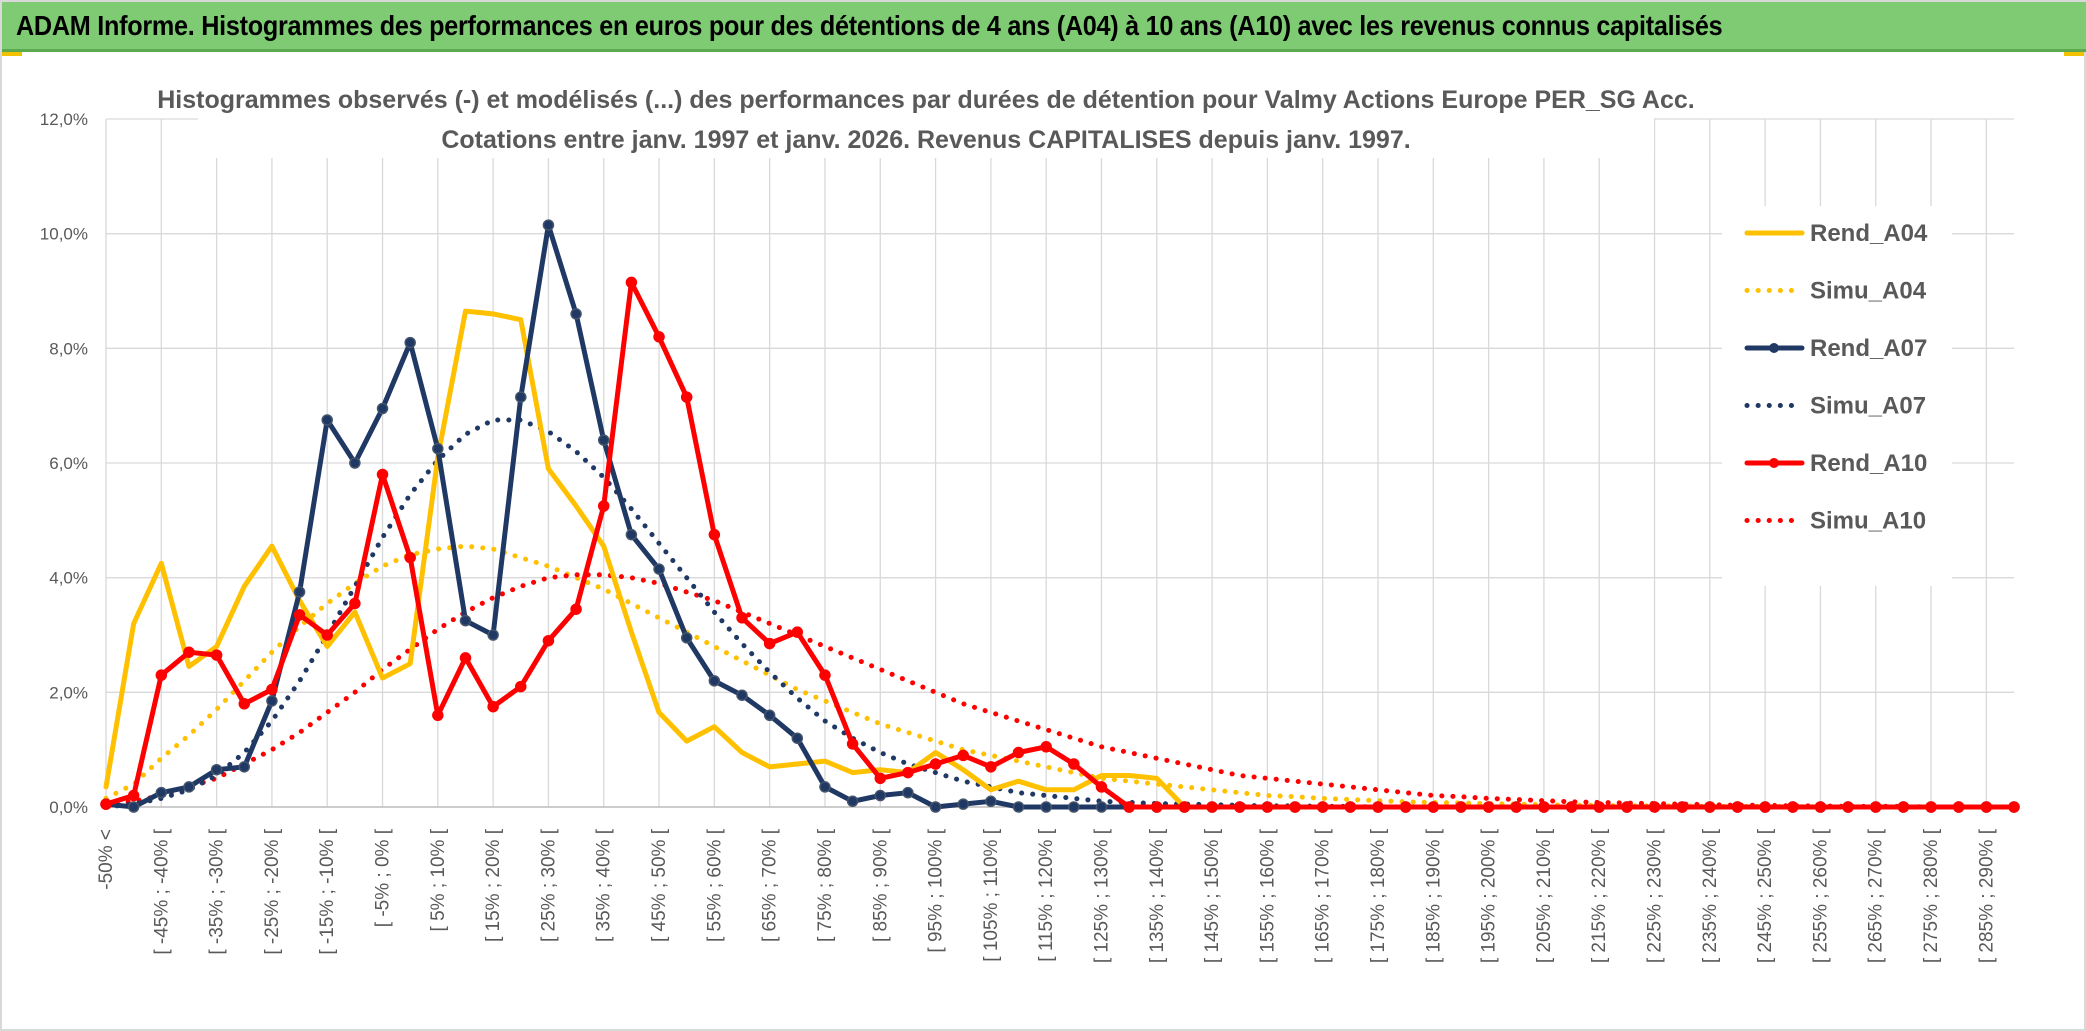  I want to click on x-tick-label: [ 195% ; 200% [, so click(1489, 895).